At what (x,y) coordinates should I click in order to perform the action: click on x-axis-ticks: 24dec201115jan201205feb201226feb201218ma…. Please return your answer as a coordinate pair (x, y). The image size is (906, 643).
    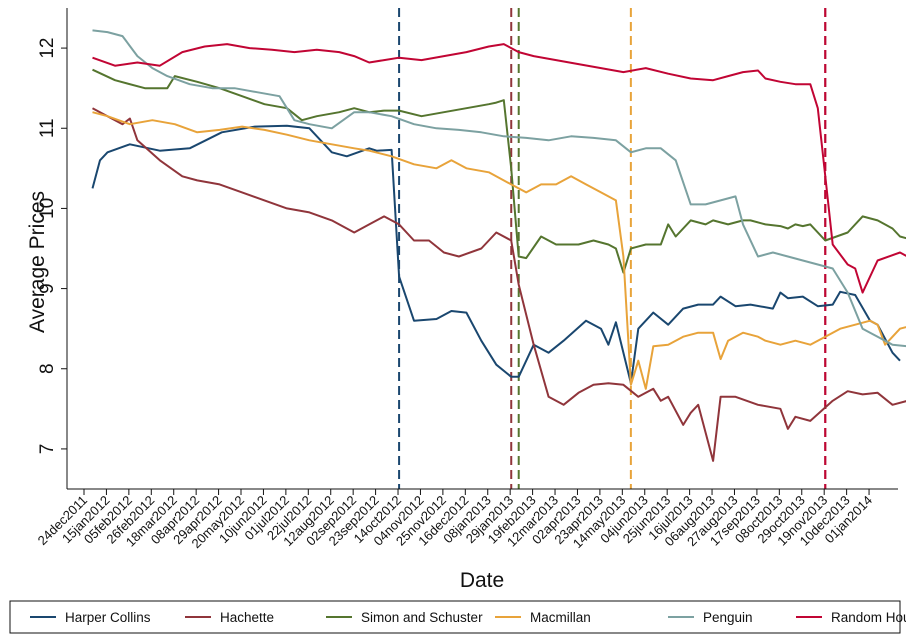
    Looking at the image, I should click on (455, 520).